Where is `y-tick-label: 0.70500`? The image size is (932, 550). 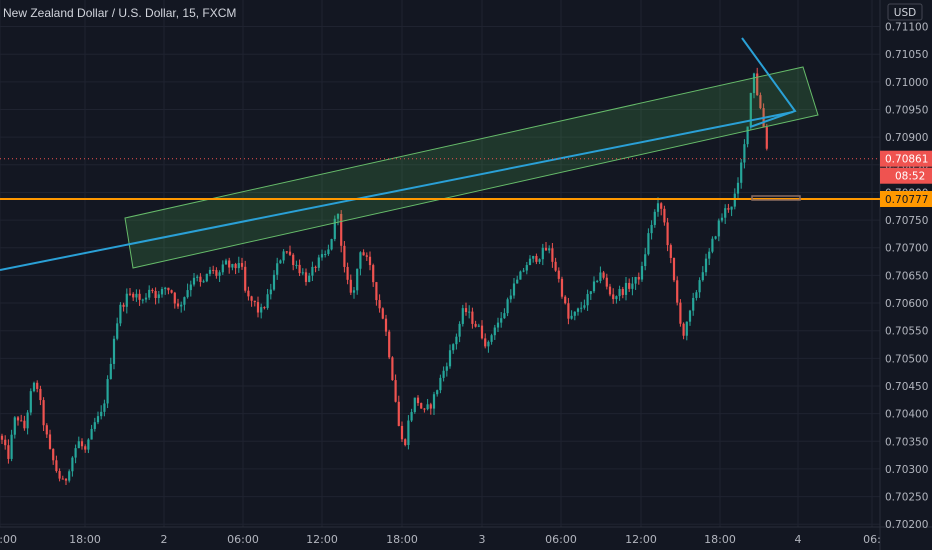 y-tick-label: 0.70500 is located at coordinates (906, 359).